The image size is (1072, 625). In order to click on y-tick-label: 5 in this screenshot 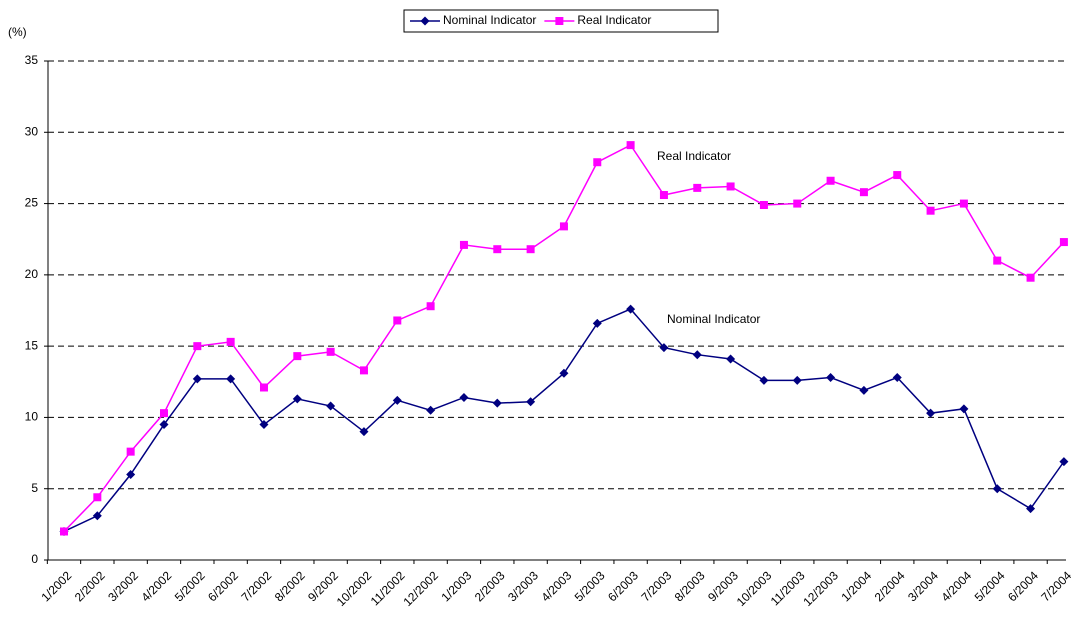, I will do `click(34, 488)`.